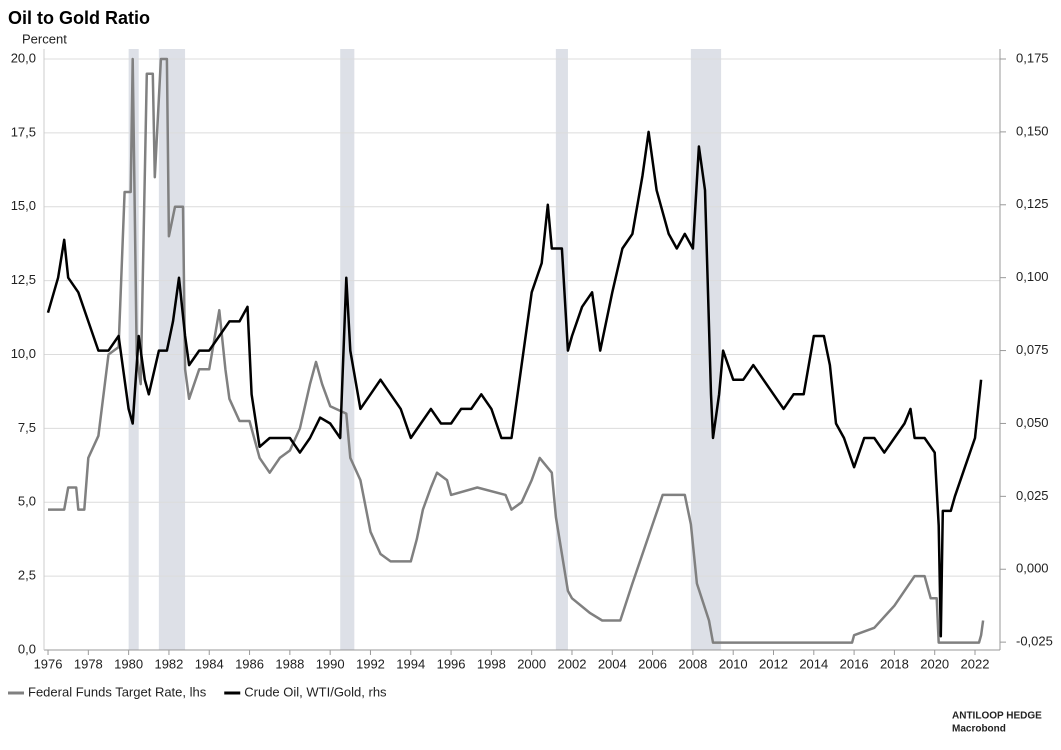 This screenshot has width=1061, height=750. What do you see at coordinates (315, 691) in the screenshot?
I see `legend-label: Crude Oil, WTI/Gold, rhs` at bounding box center [315, 691].